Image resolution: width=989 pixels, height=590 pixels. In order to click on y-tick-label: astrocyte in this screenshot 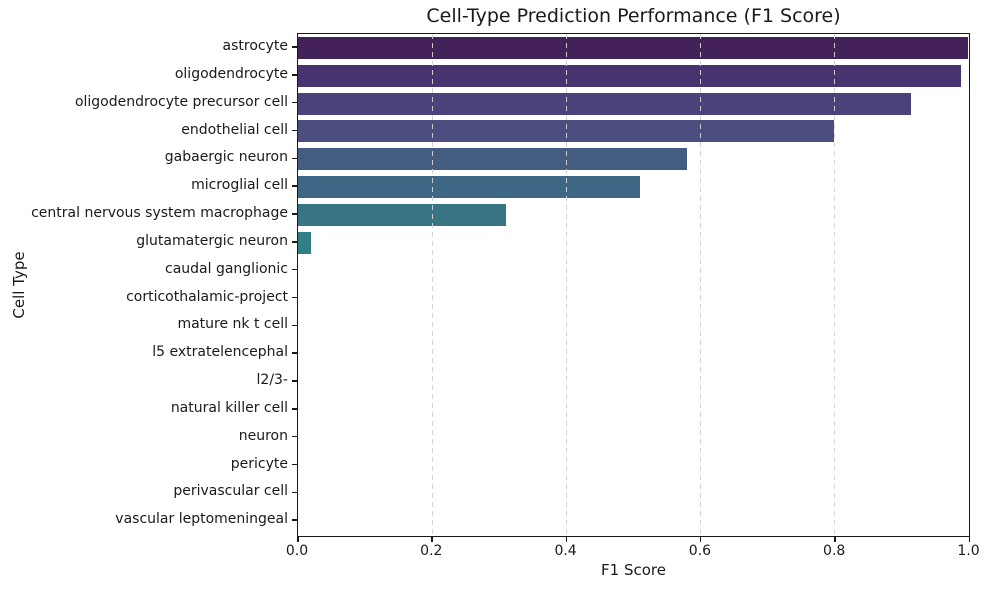, I will do `click(255, 46)`.